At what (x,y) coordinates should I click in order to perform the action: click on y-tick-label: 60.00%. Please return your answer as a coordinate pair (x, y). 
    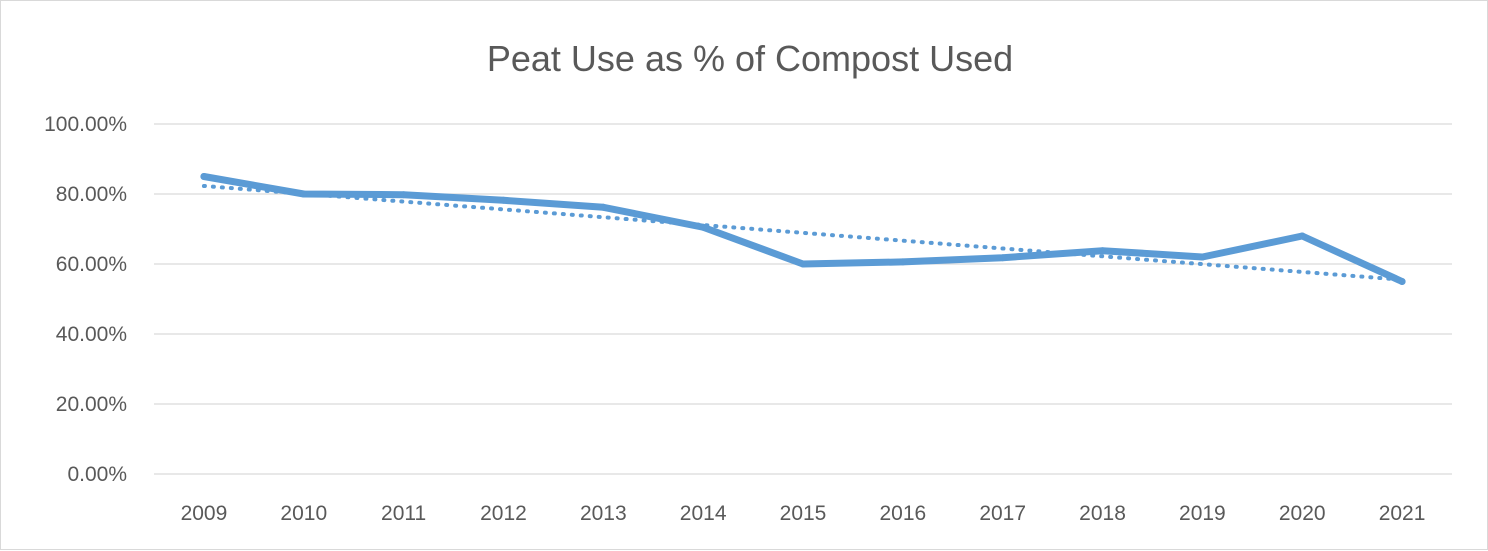
    Looking at the image, I should click on (91, 264).